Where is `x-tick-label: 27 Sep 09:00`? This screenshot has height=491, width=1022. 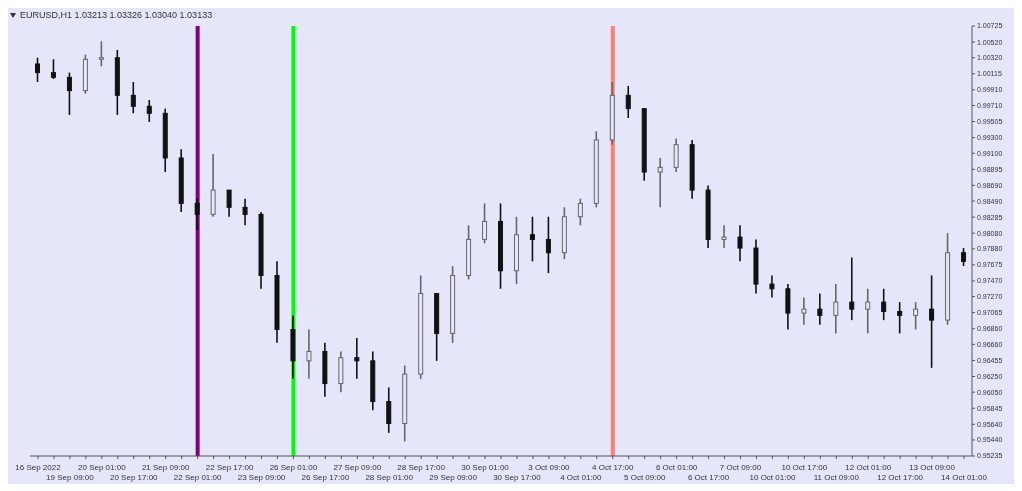
x-tick-label: 27 Sep 09:00 is located at coordinates (357, 467).